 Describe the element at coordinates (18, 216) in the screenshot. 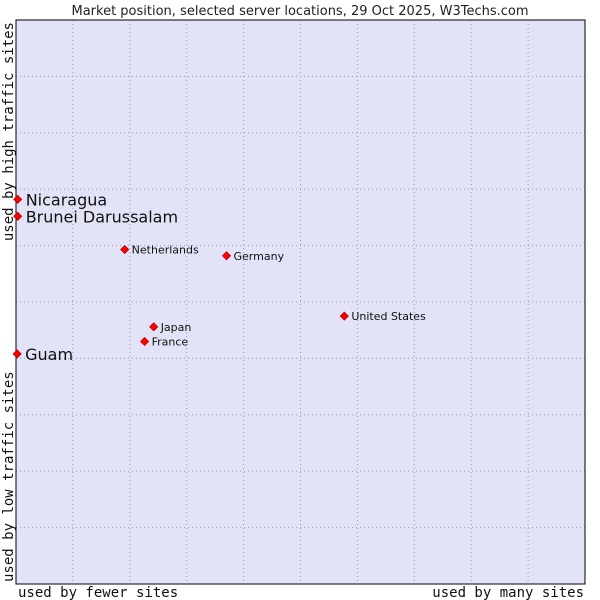

I see `point-marker-brunei-darussalam` at that location.